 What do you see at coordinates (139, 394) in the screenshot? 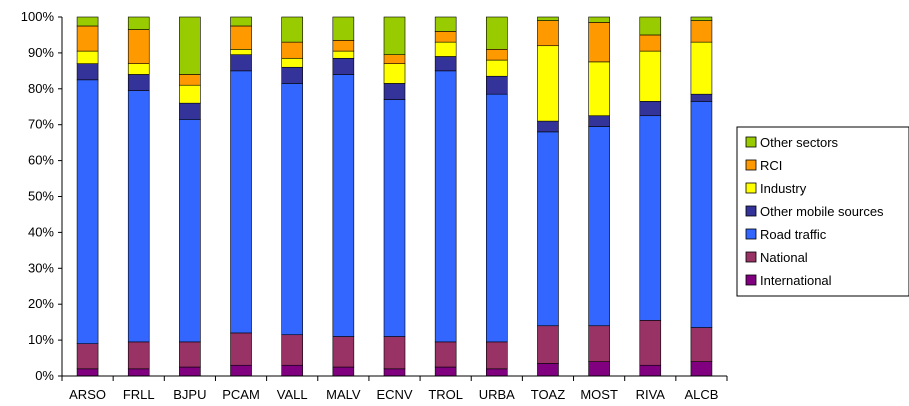
I see `x-tick-label: FRLL` at bounding box center [139, 394].